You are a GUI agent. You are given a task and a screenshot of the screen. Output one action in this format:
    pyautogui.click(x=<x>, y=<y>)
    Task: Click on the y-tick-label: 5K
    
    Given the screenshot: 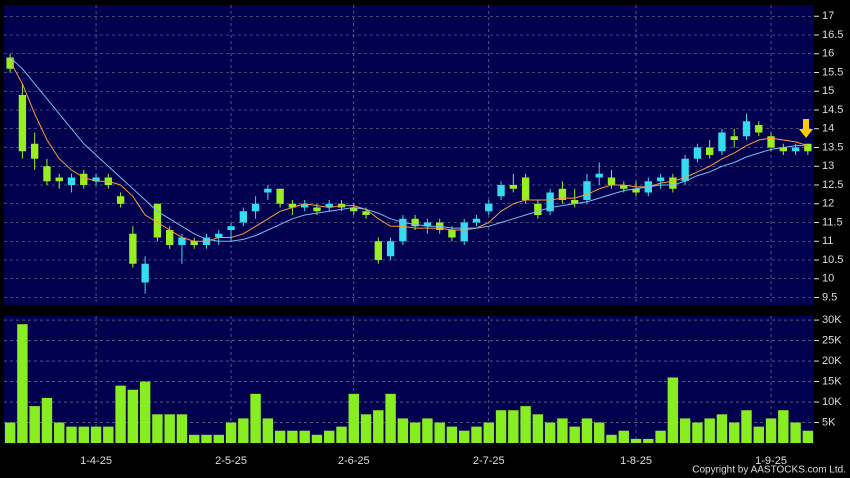 What is the action you would take?
    pyautogui.click(x=829, y=422)
    